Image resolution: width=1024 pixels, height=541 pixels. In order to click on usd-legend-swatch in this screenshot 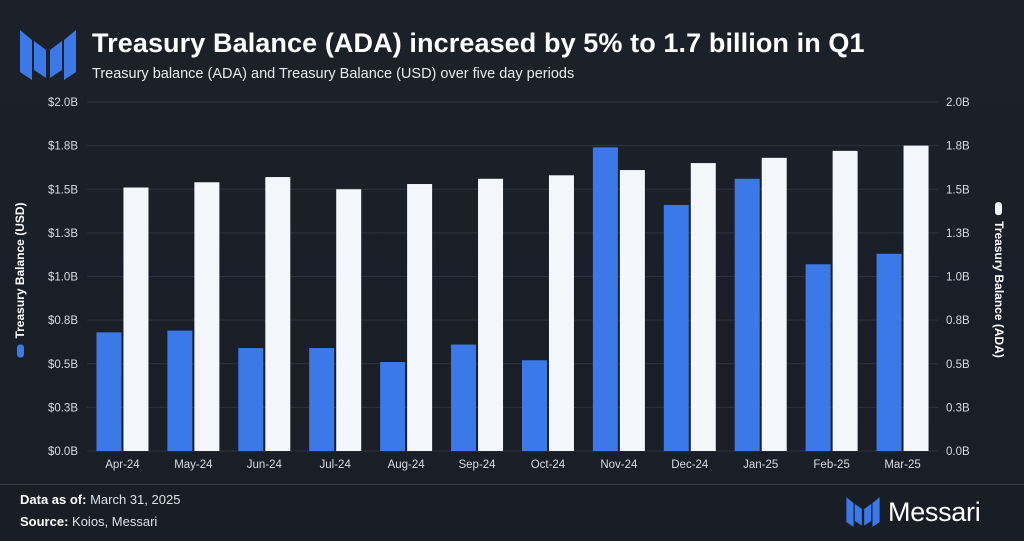, I will do `click(20, 351)`.